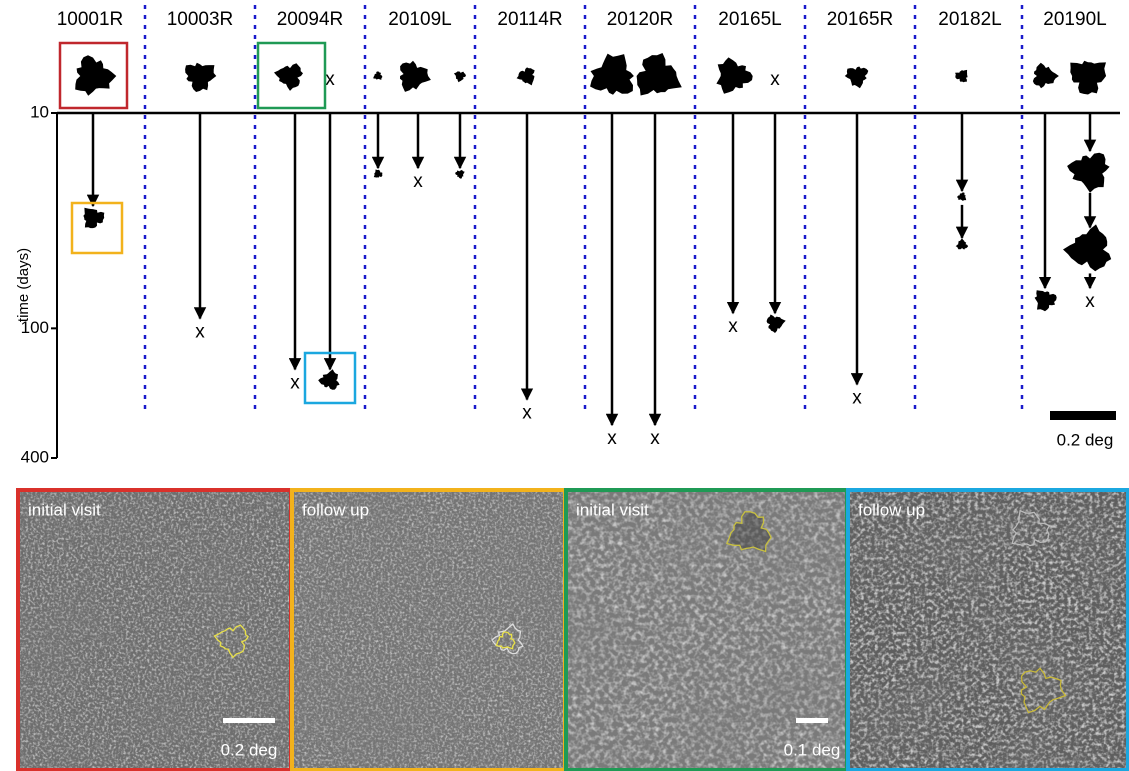 Image resolution: width=1129 pixels, height=771 pixels. What do you see at coordinates (529, 19) in the screenshot?
I see `column-label: 20114R` at bounding box center [529, 19].